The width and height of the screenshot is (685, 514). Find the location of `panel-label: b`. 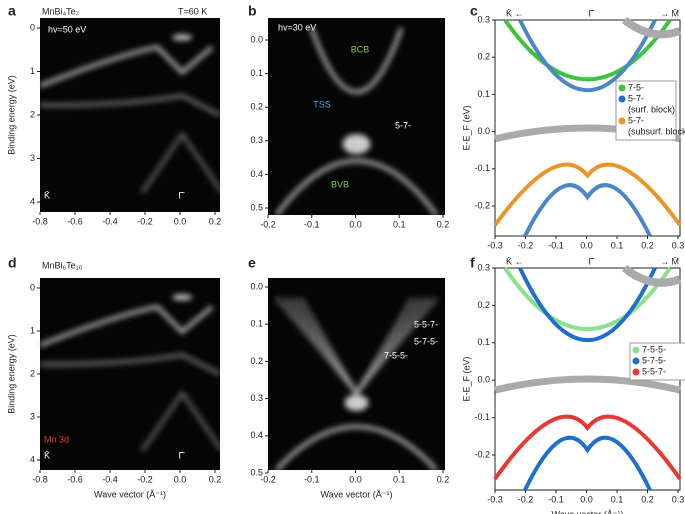

panel-label: b is located at coordinates (252, 11).